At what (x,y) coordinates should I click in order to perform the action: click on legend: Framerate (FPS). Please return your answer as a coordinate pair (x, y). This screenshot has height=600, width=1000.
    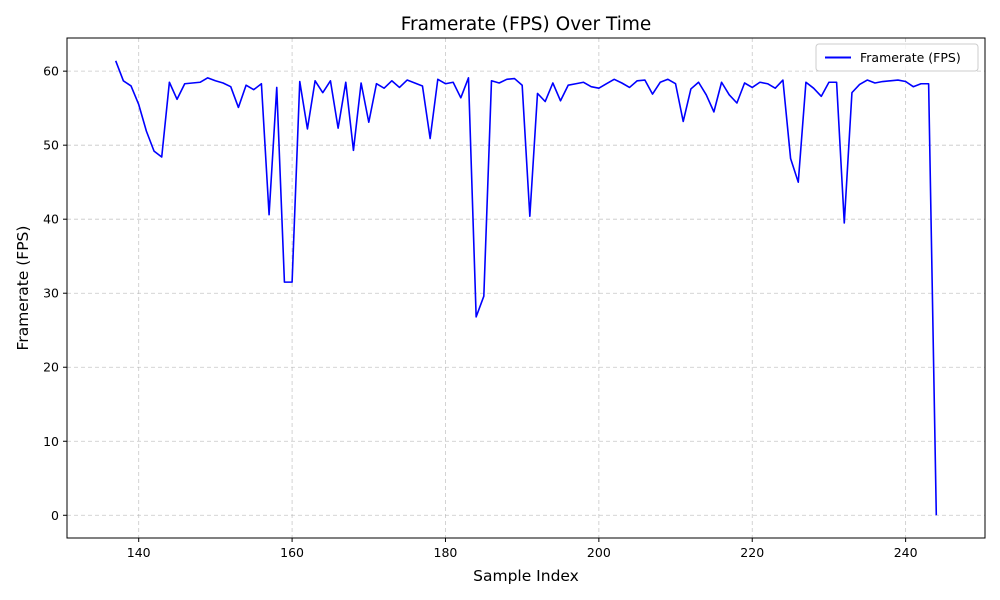
    Looking at the image, I should click on (897, 57).